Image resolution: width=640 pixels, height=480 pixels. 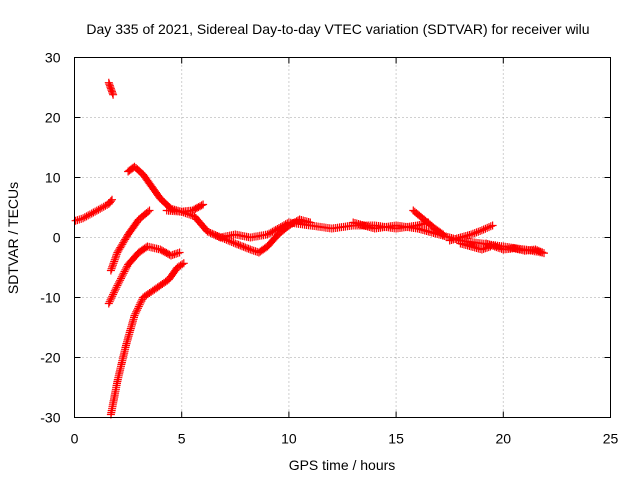 What do you see at coordinates (182, 439) in the screenshot?
I see `x-tick-label: 5` at bounding box center [182, 439].